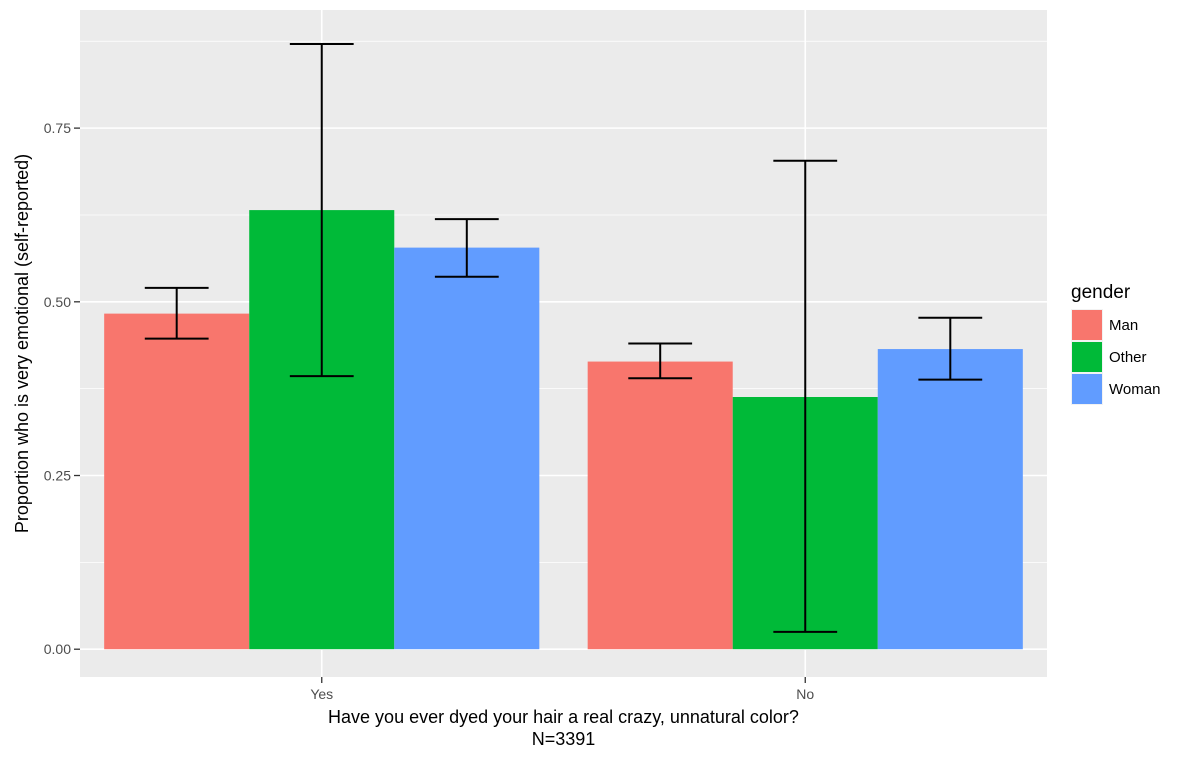 This screenshot has width=1200, height=758. I want to click on error-bar-man-no, so click(660, 361).